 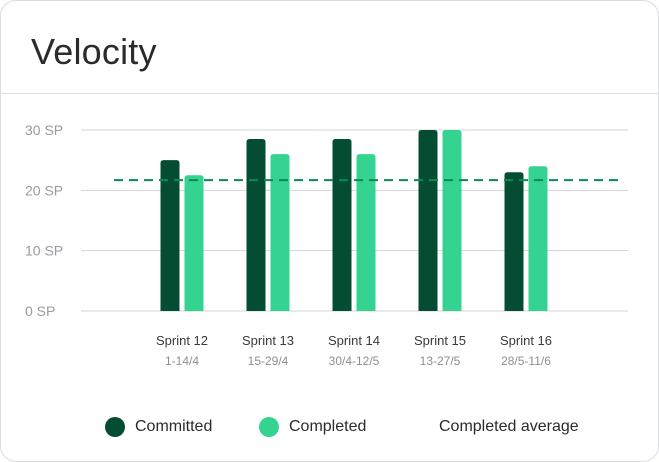 What do you see at coordinates (182, 361) in the screenshot?
I see `x-tick-date-label: 1-14/4` at bounding box center [182, 361].